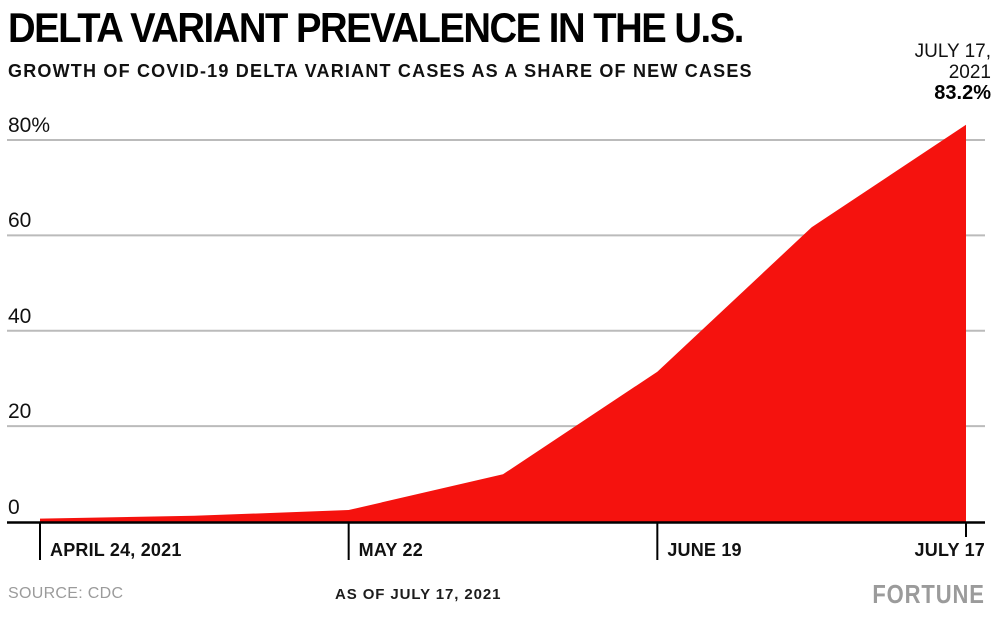  What do you see at coordinates (20, 221) in the screenshot?
I see `y-axis-label-60: 60` at bounding box center [20, 221].